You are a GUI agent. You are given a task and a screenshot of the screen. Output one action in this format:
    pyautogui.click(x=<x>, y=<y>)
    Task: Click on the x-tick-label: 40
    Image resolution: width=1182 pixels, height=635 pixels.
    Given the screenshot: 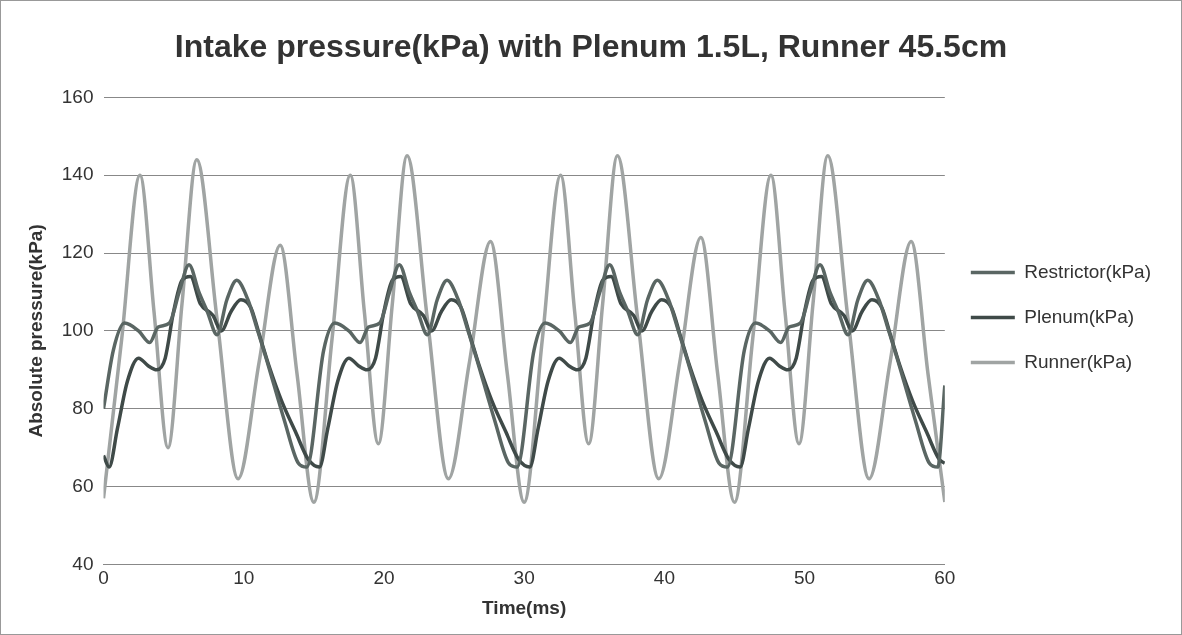 What is the action you would take?
    pyautogui.click(x=664, y=578)
    